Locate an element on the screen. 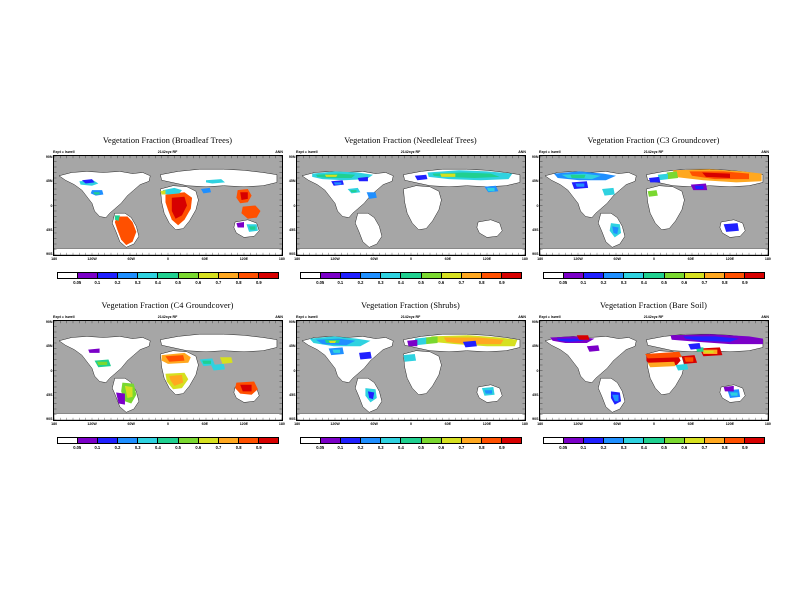  land-layer is located at coordinates (411, 377).